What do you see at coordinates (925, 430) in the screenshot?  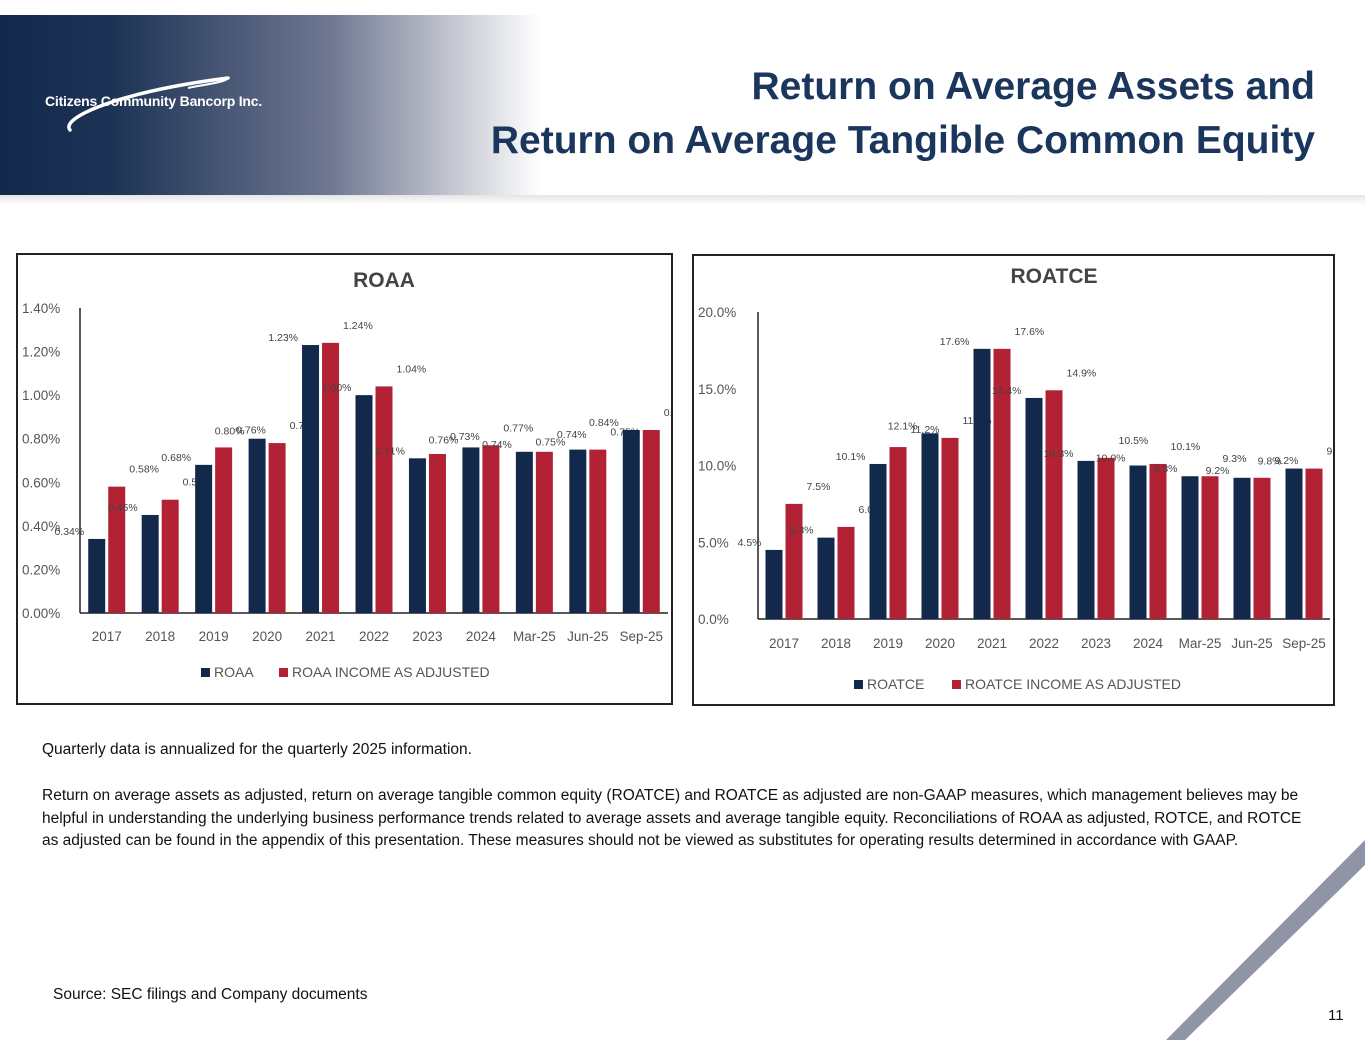 I see `roatce-data-label: 11.2%` at bounding box center [925, 430].